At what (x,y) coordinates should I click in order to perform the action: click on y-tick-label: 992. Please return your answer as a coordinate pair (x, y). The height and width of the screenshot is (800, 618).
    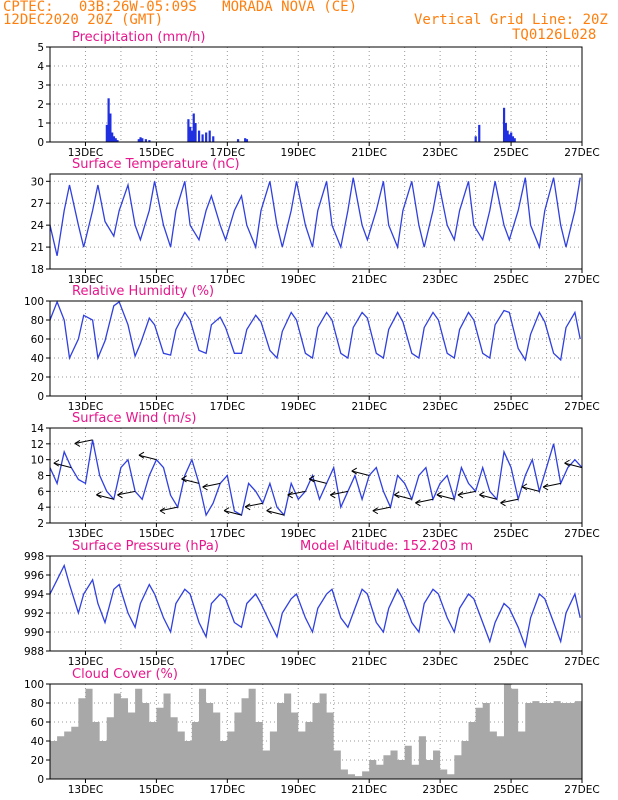
    Looking at the image, I should click on (34, 614).